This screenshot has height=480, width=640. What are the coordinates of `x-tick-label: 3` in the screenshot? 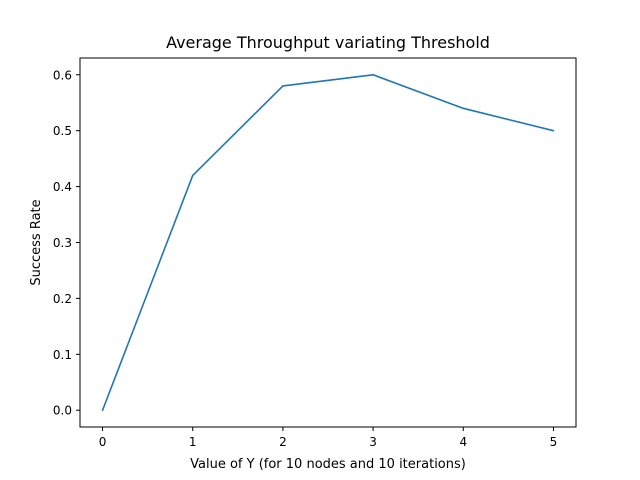 It's located at (373, 442).